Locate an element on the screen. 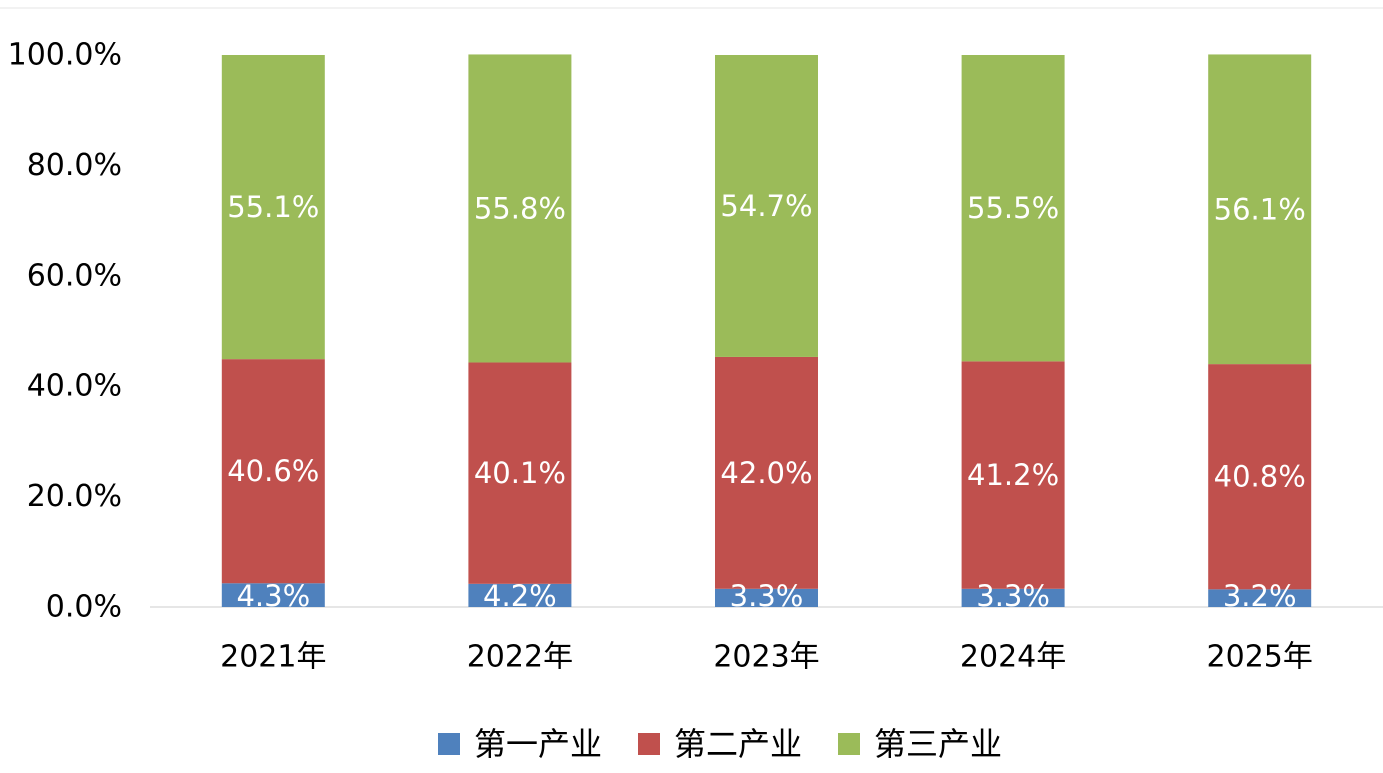 The width and height of the screenshot is (1383, 773). legend-label: 第二产业 is located at coordinates (738, 744).